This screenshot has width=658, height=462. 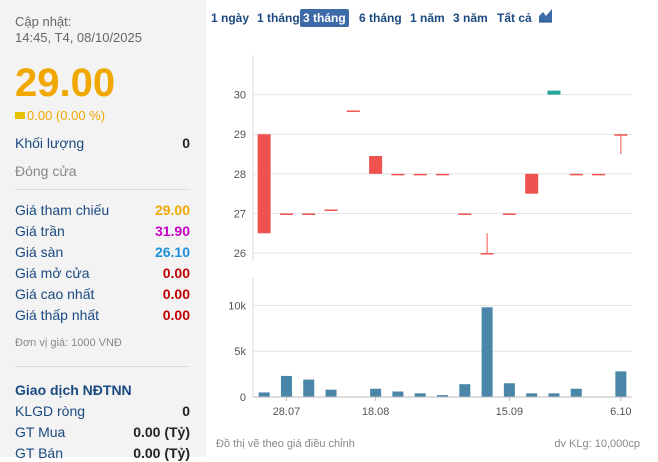 I want to click on floor-price-label: Giá sàn, so click(x=39, y=252).